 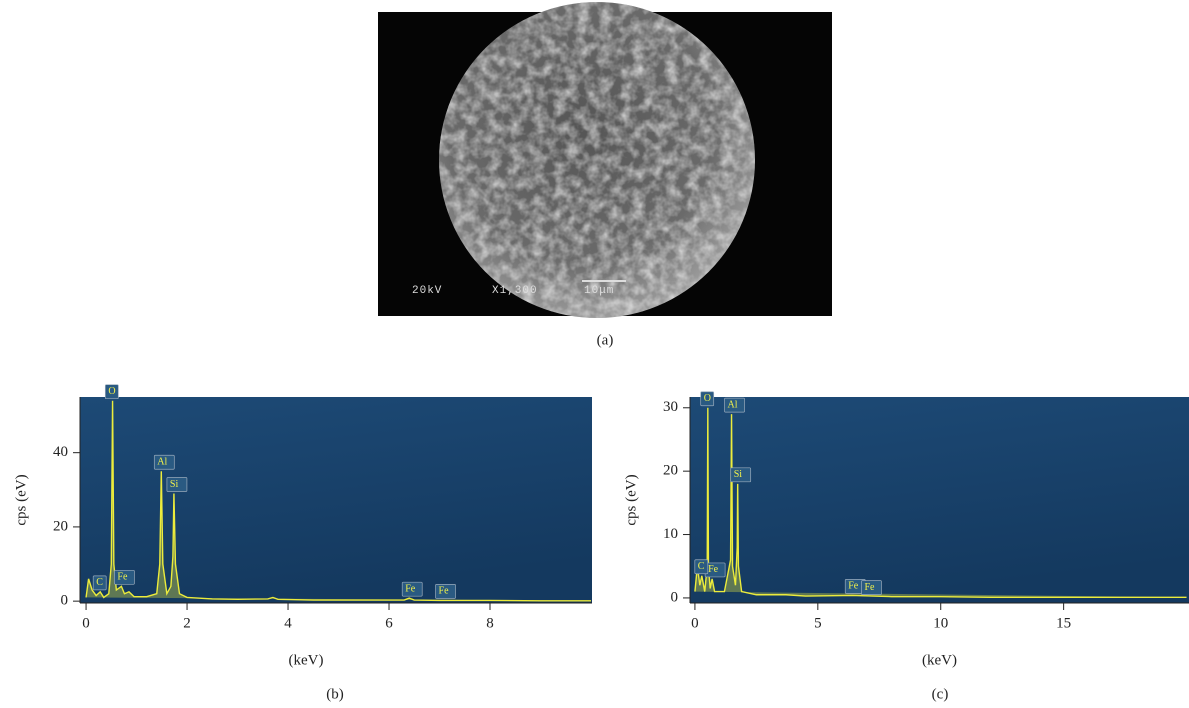 I want to click on x-tick-label: 6, so click(x=389, y=623).